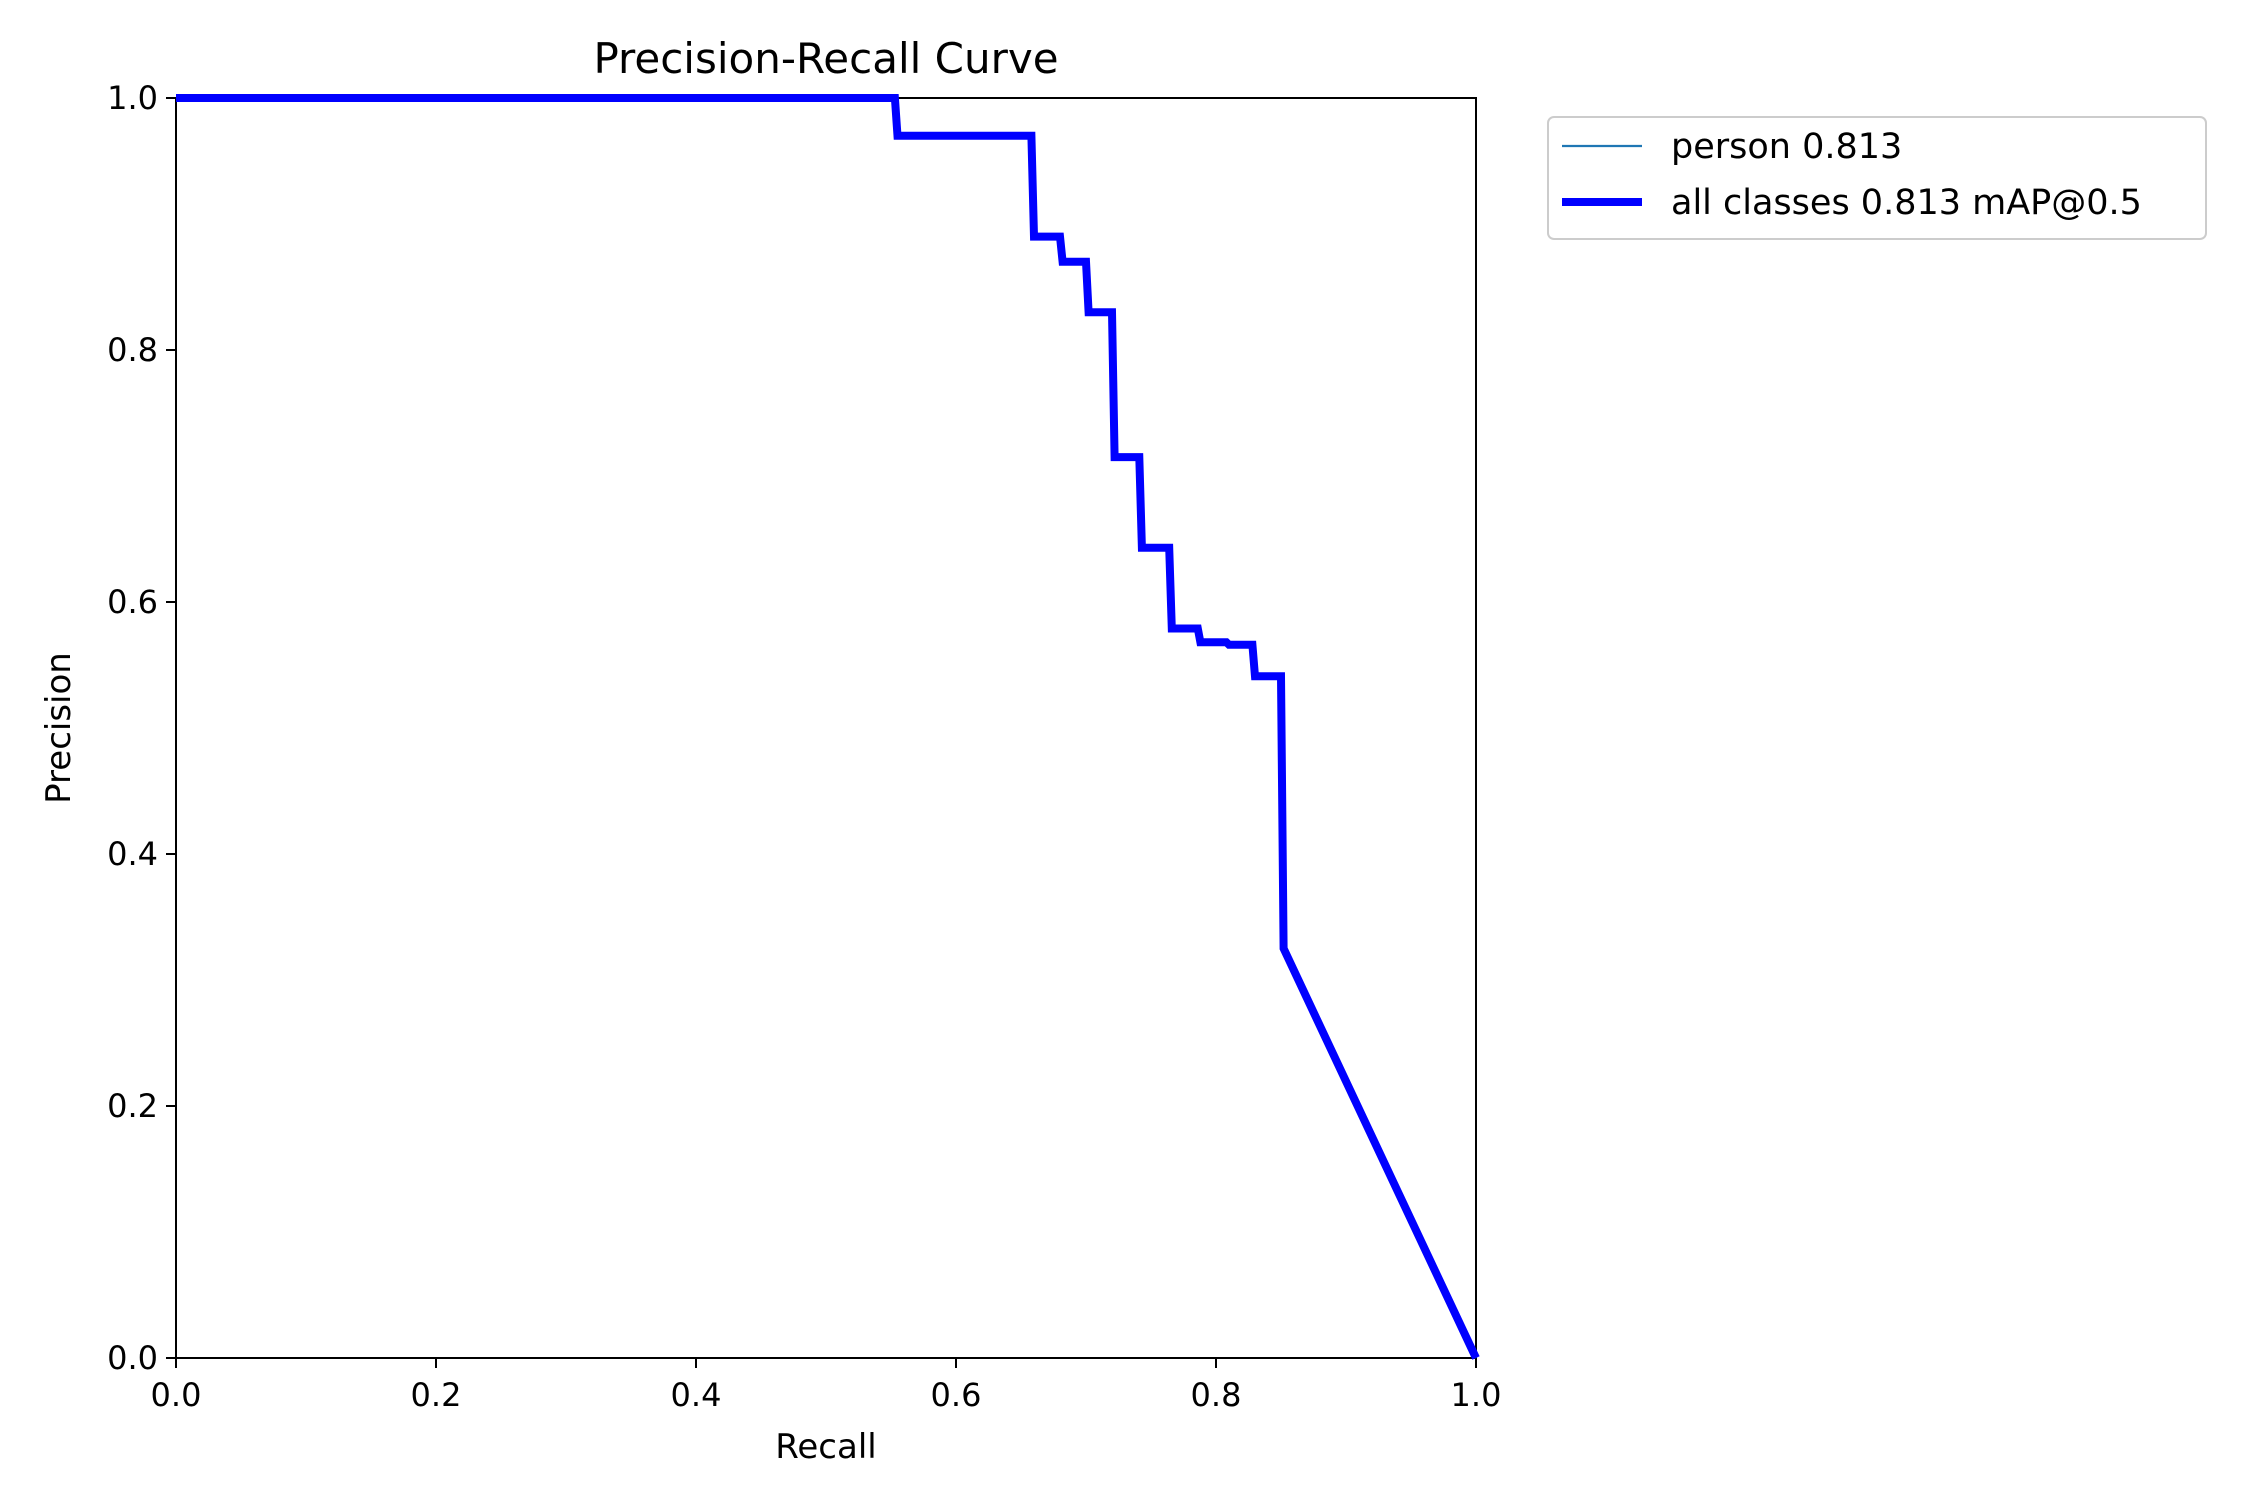  What do you see at coordinates (141, 728) in the screenshot?
I see `y-axis-ticks: 0.0 0.2 0.4 0.6 0.8 1.0` at bounding box center [141, 728].